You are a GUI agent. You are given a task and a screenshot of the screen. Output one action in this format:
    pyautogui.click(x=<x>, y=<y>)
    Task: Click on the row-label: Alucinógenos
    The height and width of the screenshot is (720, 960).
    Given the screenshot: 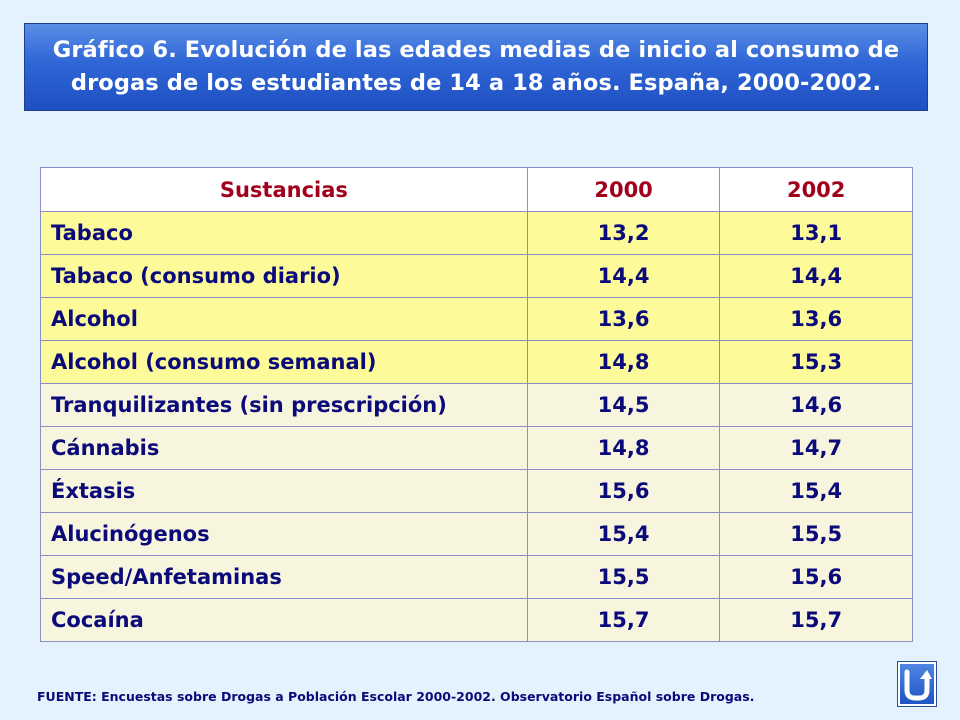 What is the action you would take?
    pyautogui.click(x=284, y=534)
    